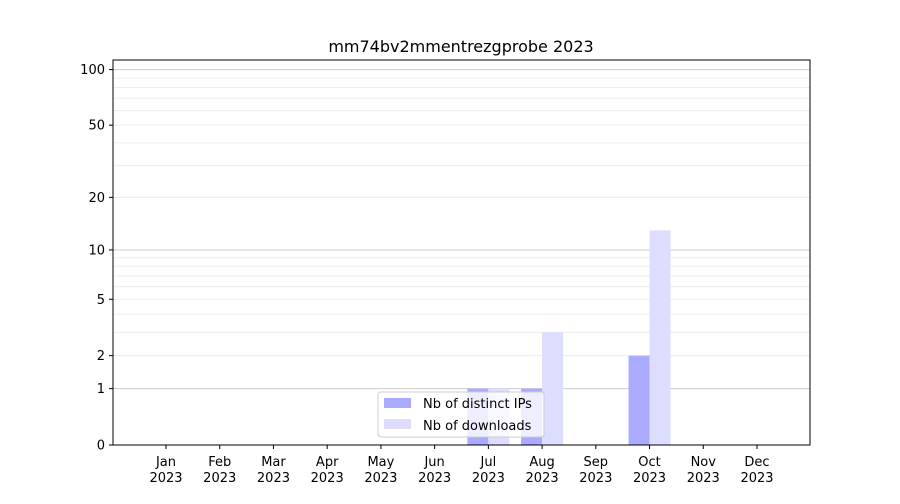 This screenshot has width=900, height=504. I want to click on y-tick-label: 50, so click(96, 126).